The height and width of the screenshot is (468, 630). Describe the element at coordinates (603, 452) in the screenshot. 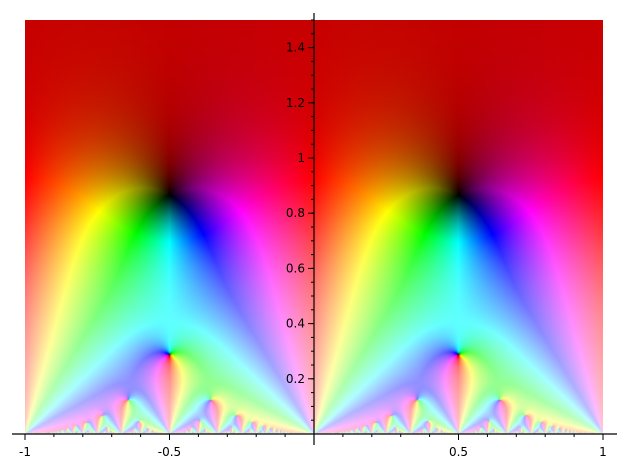

I see `x-tick-label: 1` at that location.